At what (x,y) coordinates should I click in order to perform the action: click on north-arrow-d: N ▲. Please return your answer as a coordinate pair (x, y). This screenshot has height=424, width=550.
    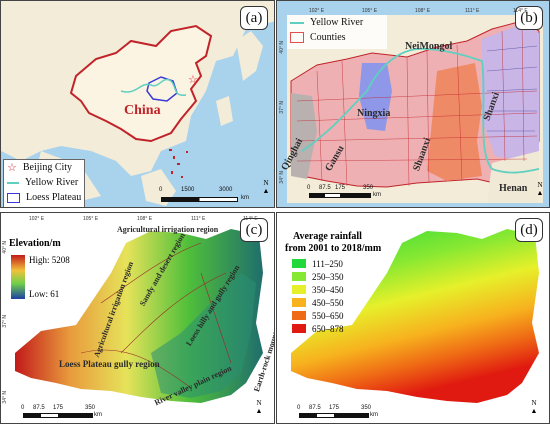
    Looking at the image, I should click on (534, 407).